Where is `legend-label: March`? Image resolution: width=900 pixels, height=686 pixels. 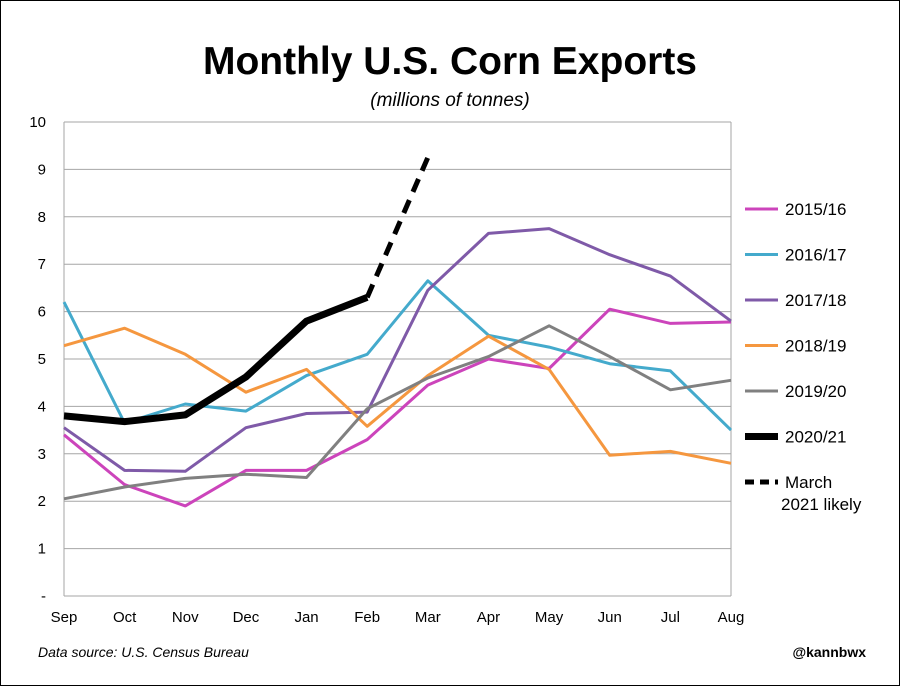
legend-label: March is located at coordinates (808, 482).